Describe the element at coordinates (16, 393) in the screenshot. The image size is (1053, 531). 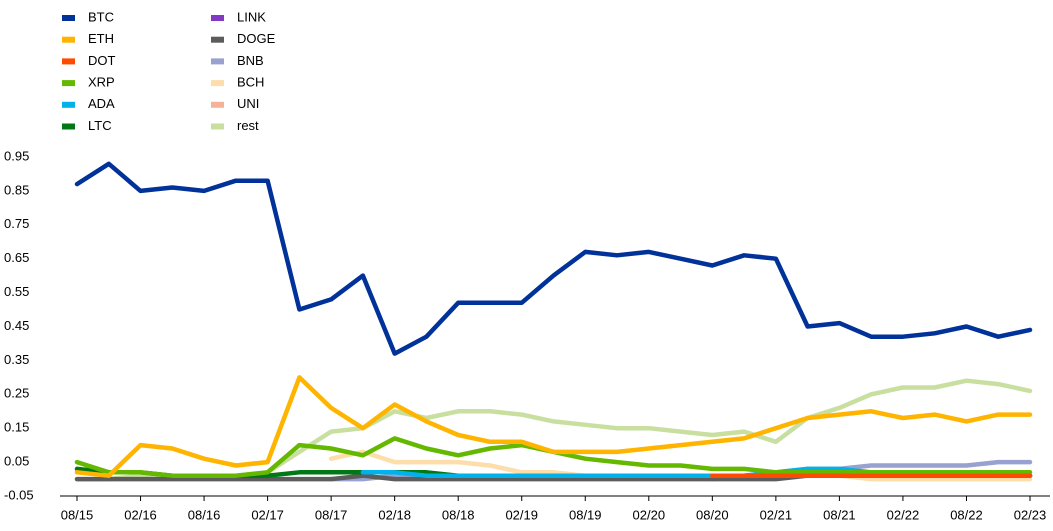
I see `y-tick-label: 0.25` at that location.